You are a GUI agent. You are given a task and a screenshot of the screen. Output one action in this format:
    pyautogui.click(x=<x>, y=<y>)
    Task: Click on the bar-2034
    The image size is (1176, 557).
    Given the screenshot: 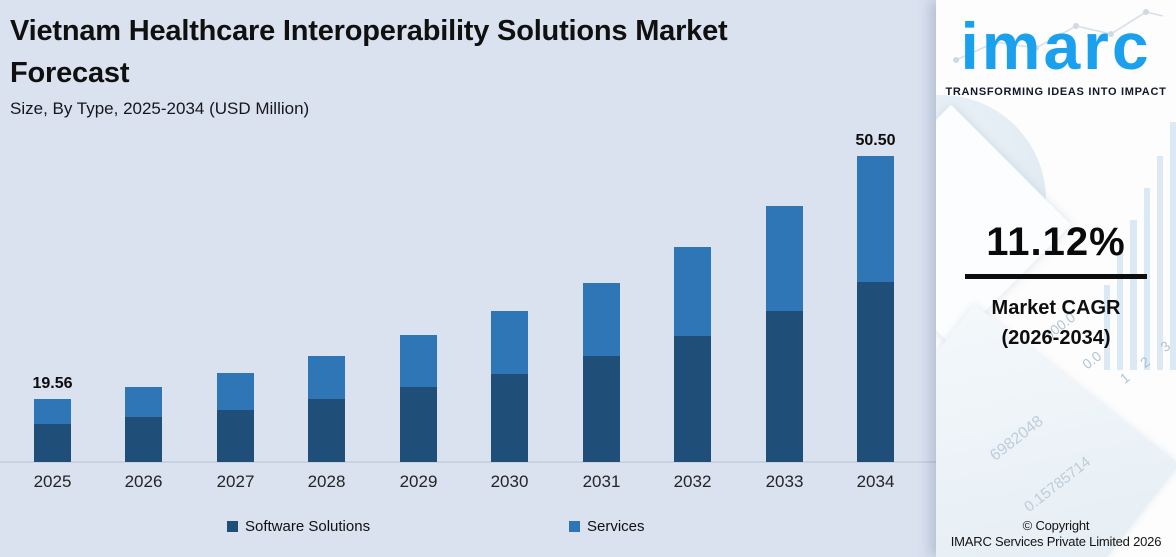 What is the action you would take?
    pyautogui.click(x=875, y=309)
    